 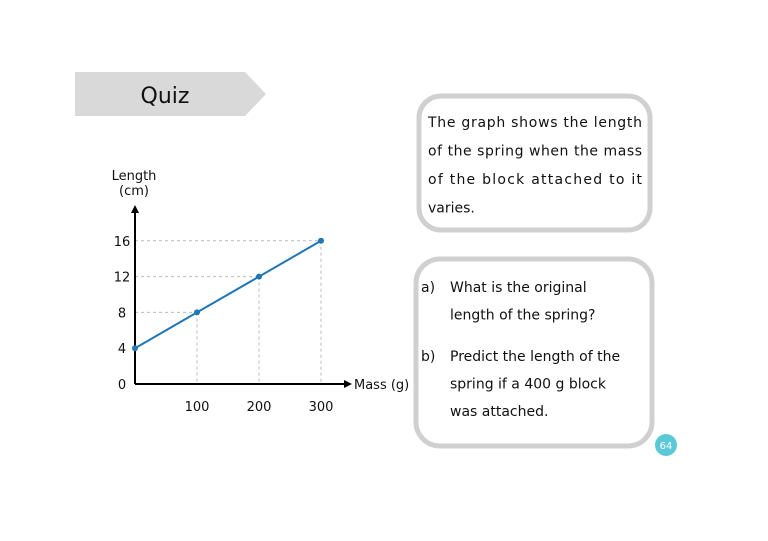 What do you see at coordinates (428, 357) in the screenshot?
I see `question-label: b)` at bounding box center [428, 357].